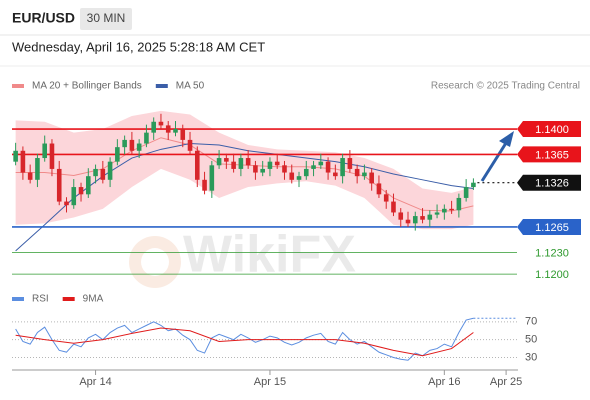 The width and height of the screenshot is (590, 400). What do you see at coordinates (269, 255) in the screenshot?
I see `watermark: WikiFX` at bounding box center [269, 255].